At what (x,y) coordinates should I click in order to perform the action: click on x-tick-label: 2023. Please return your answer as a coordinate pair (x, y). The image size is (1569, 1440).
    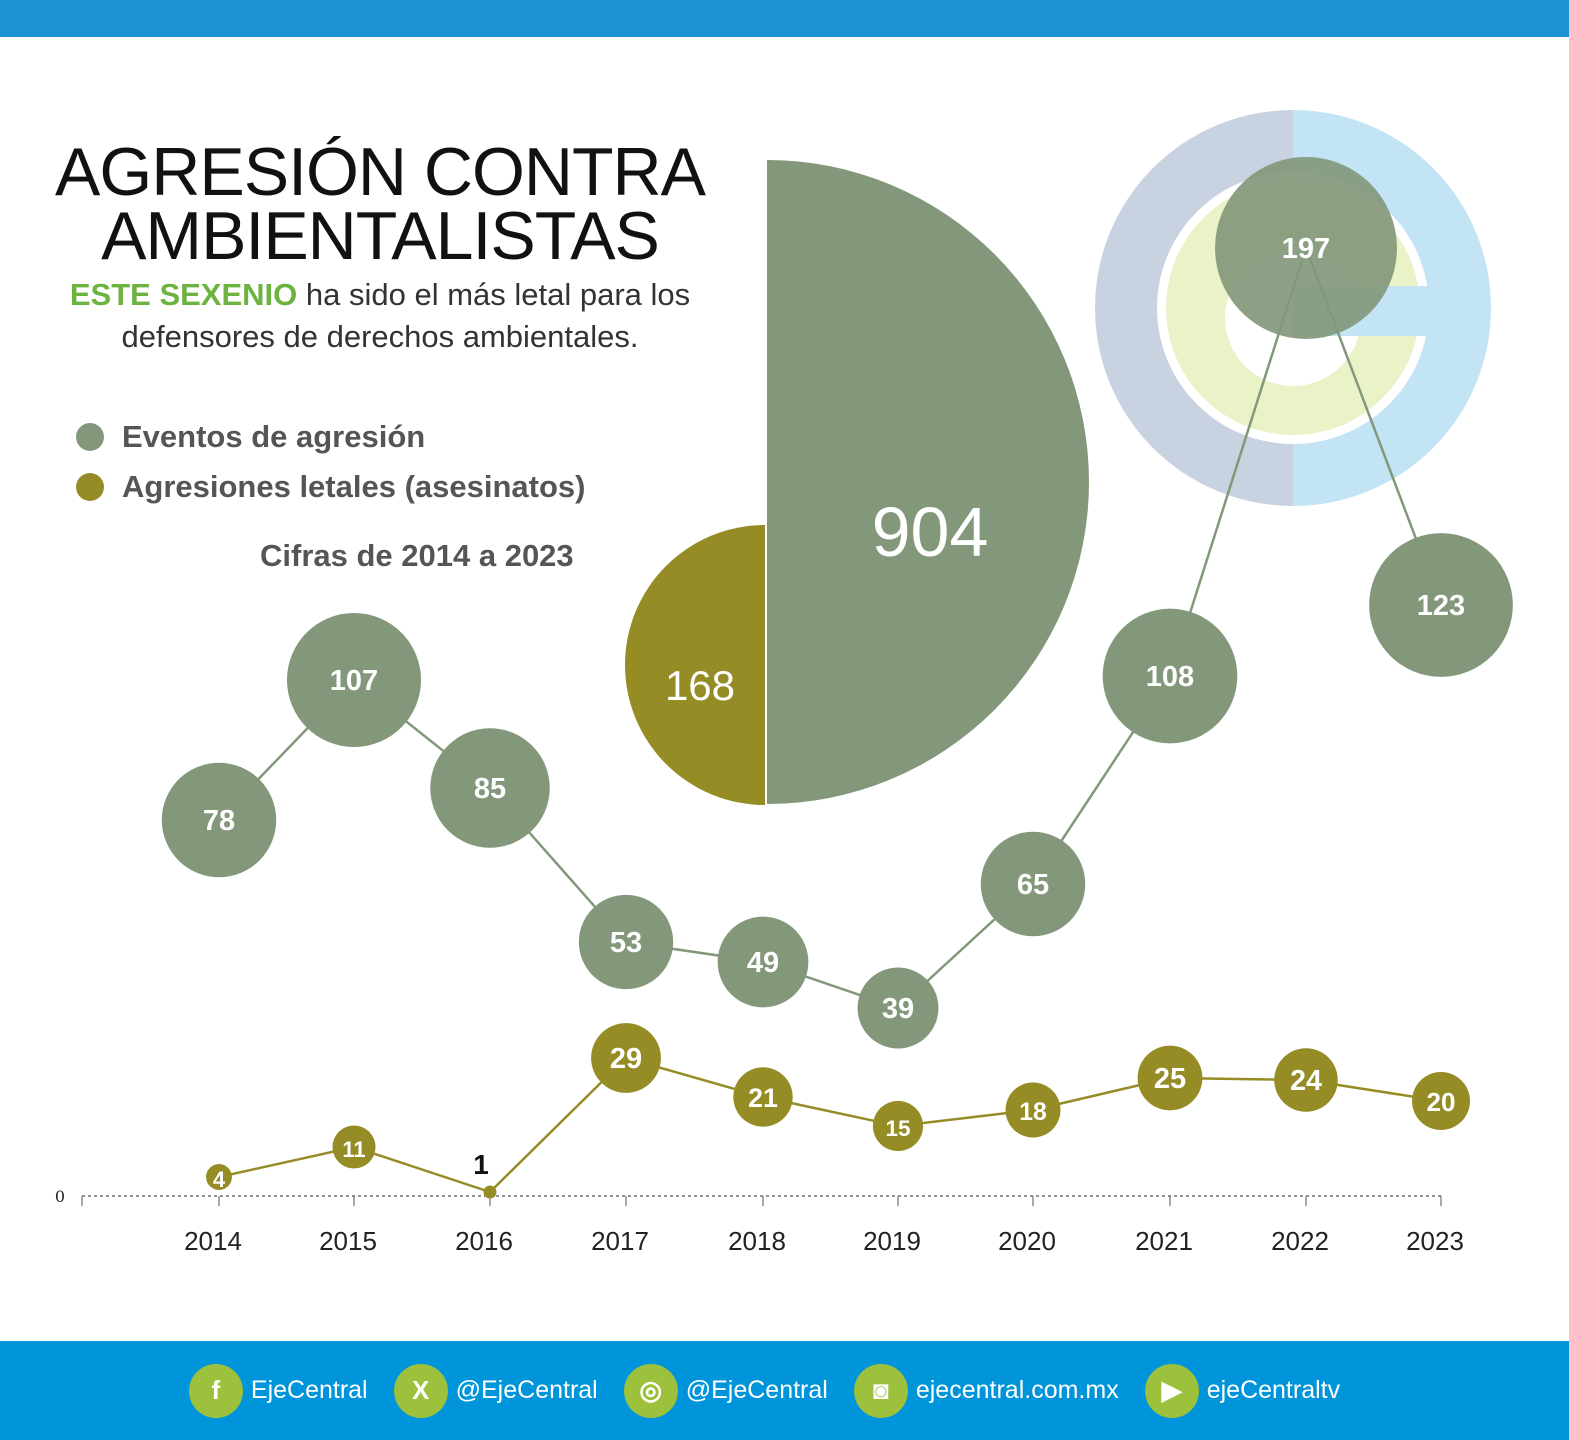
    Looking at the image, I should click on (1435, 1241).